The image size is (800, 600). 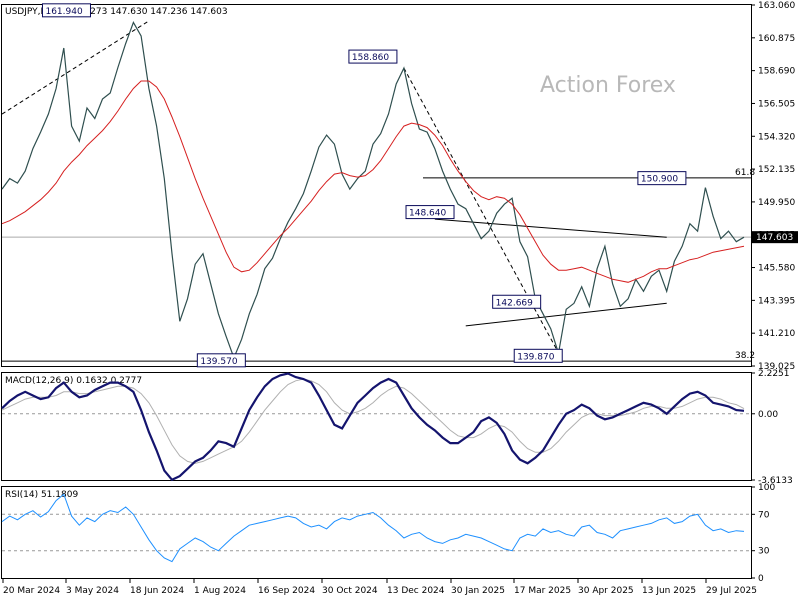 I want to click on time-tick-label: 30 Oct 2024, so click(x=350, y=591).